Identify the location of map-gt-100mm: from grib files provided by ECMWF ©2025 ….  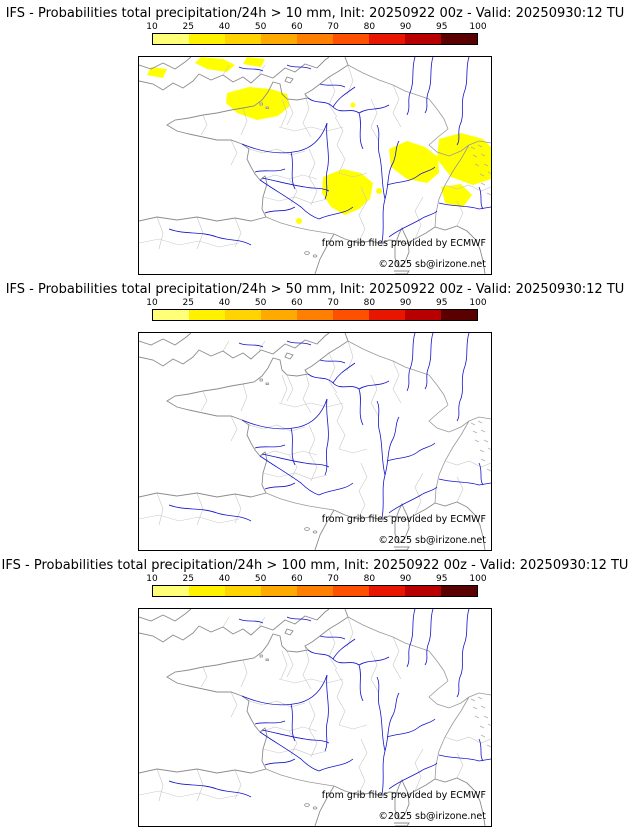
(315, 717).